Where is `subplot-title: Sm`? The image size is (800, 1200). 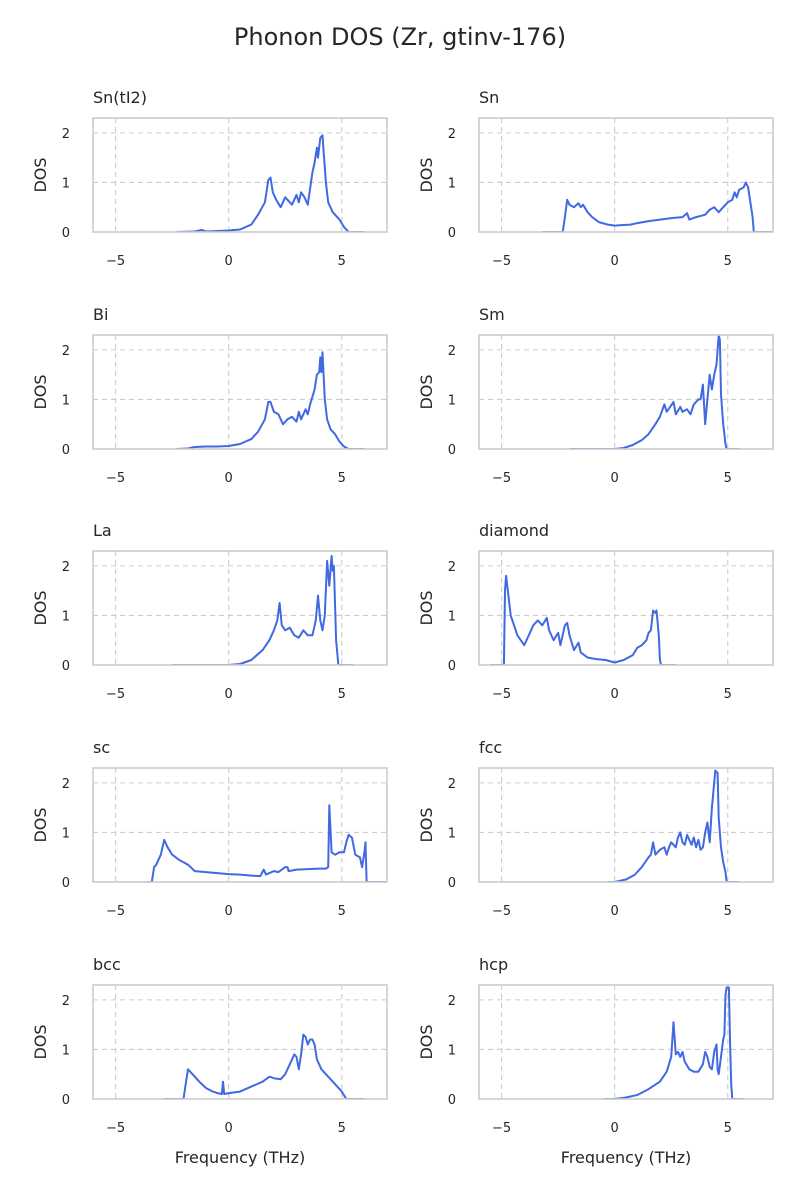
subplot-title: Sm is located at coordinates (492, 314).